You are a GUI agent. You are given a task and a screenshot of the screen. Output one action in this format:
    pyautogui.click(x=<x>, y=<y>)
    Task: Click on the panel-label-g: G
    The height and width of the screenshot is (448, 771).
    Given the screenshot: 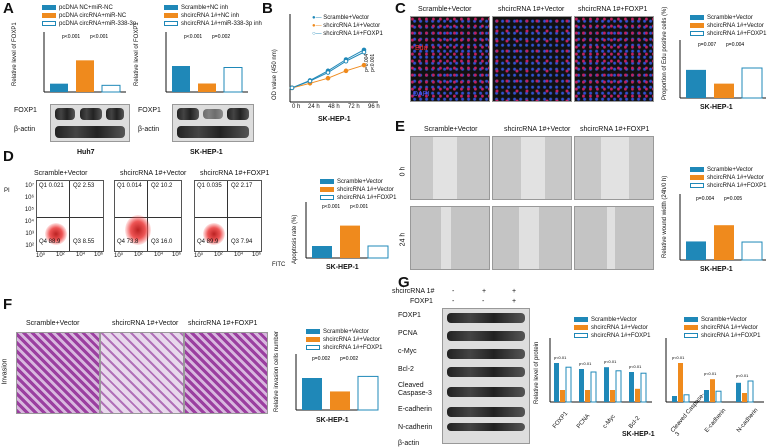 What is the action you would take?
    pyautogui.click(x=404, y=282)
    